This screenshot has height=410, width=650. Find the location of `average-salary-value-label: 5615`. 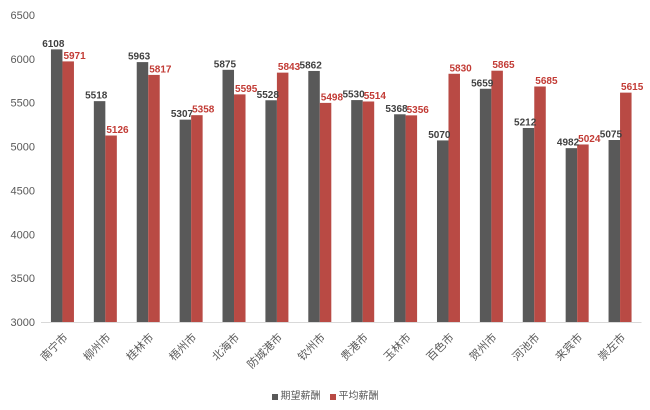

average-salary-value-label: 5615 is located at coordinates (632, 87).